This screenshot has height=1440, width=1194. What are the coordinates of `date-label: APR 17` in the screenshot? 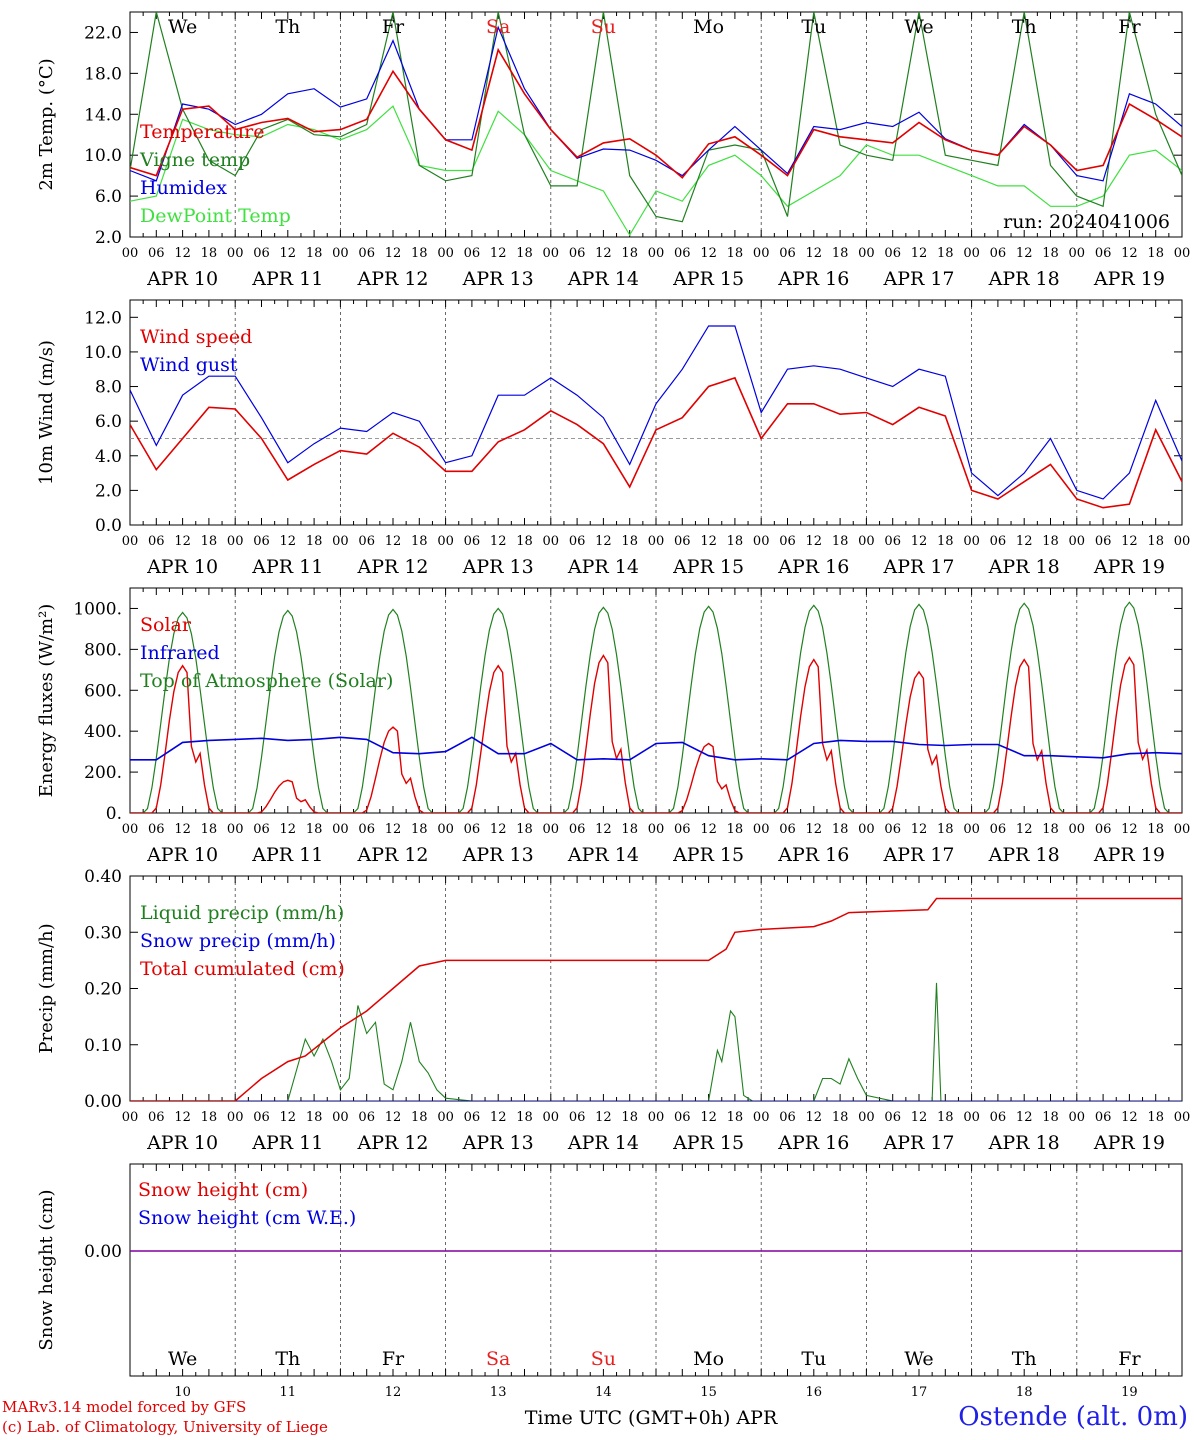 It's located at (918, 855).